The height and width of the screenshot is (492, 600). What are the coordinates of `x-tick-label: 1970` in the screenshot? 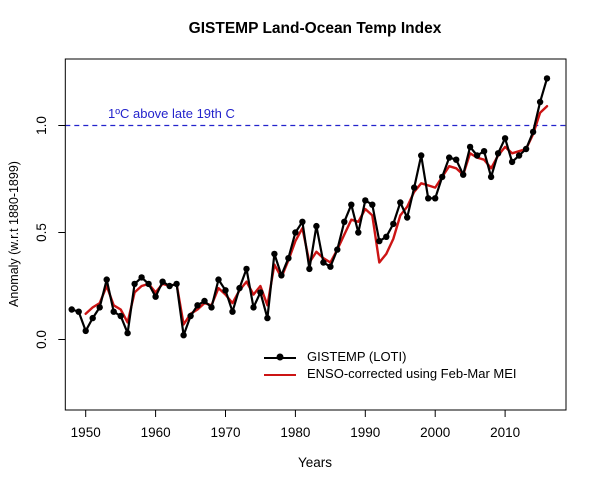 It's located at (225, 432).